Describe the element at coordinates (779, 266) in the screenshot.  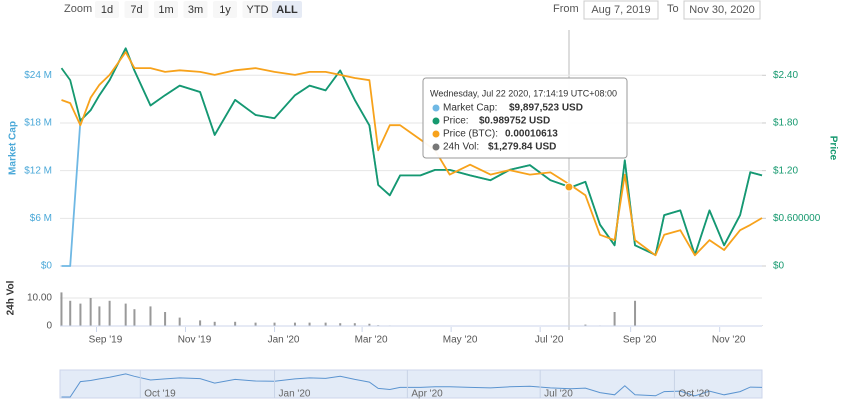
I see `y2-tick-label: $0` at that location.